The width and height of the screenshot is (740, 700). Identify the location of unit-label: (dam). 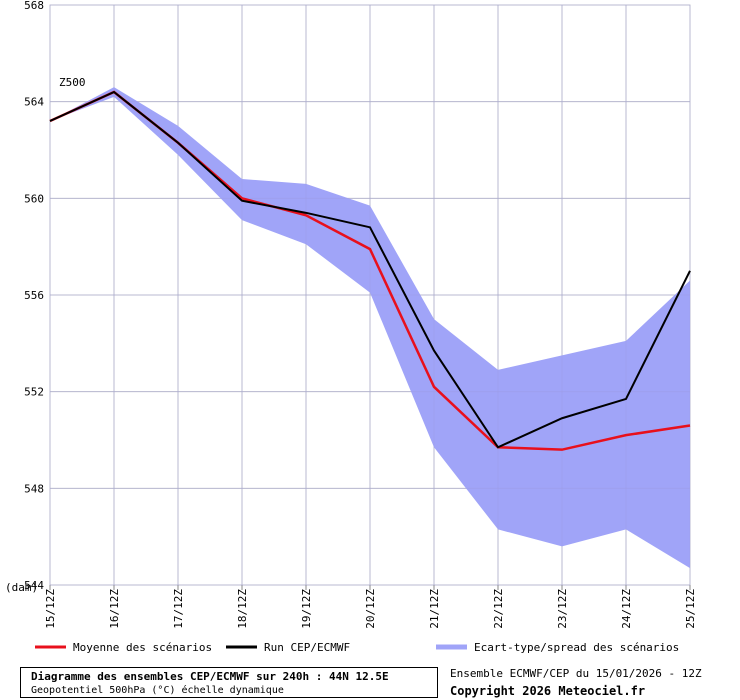
(21, 587).